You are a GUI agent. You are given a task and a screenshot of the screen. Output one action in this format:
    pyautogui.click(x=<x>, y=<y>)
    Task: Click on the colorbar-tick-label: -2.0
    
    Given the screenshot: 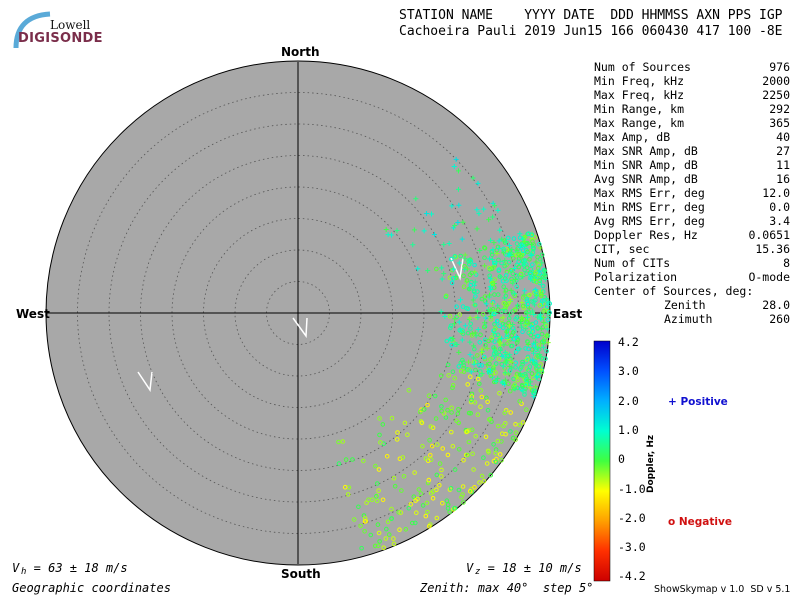 What is the action you would take?
    pyautogui.click(x=632, y=517)
    